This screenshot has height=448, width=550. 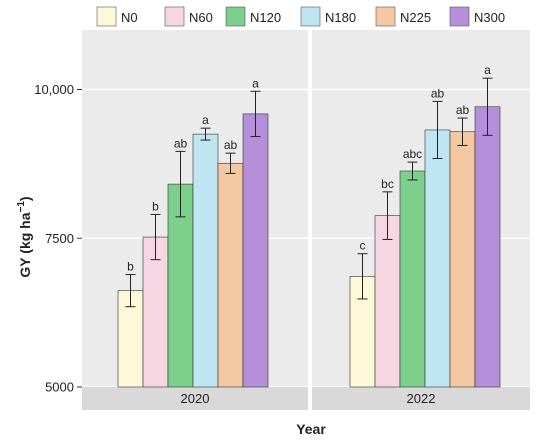 I want to click on y-axis: 5000 7500 10,000, so click(x=58, y=238).